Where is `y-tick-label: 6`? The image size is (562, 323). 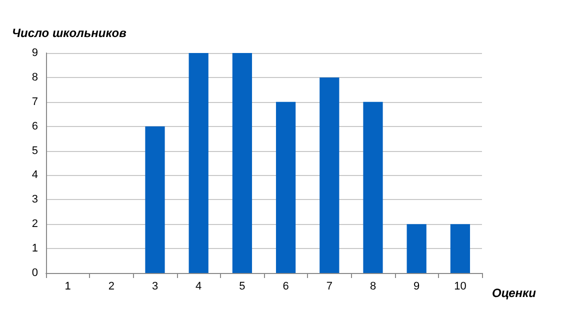
y-tick-label: 6 is located at coordinates (35, 126).